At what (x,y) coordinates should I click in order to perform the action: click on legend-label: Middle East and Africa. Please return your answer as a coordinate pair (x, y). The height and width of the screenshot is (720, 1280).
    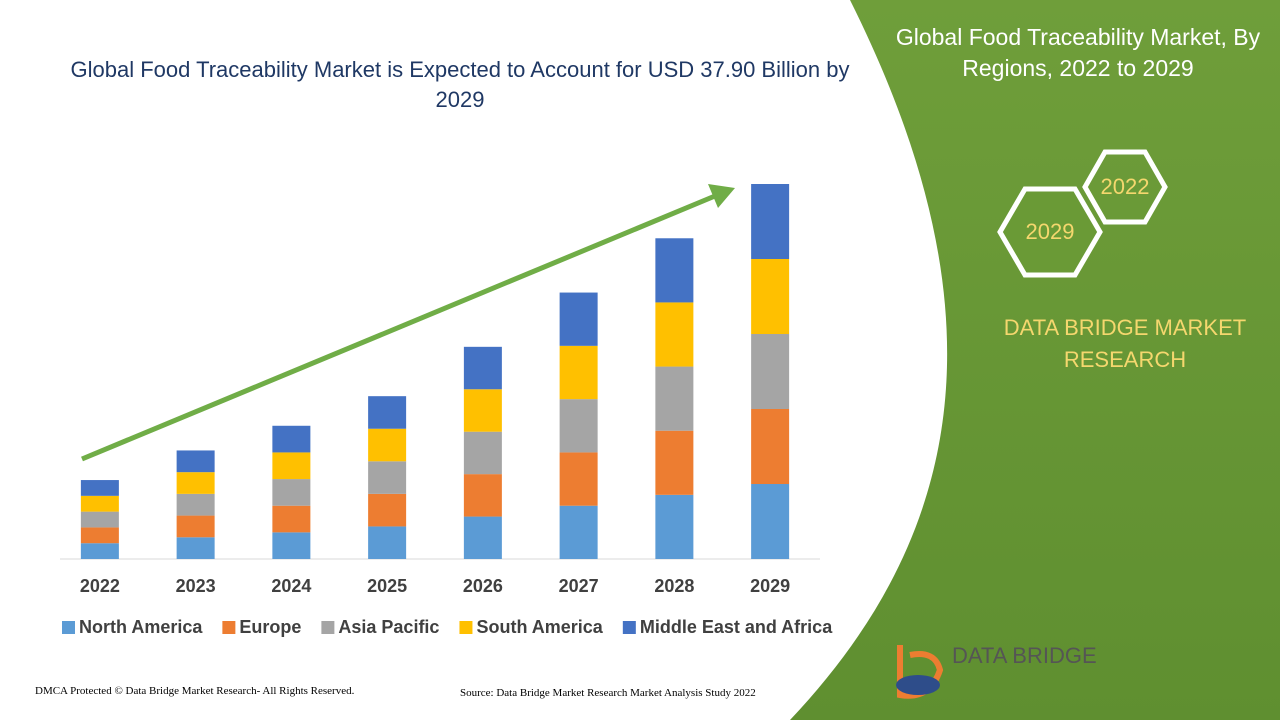
    Looking at the image, I should click on (736, 627).